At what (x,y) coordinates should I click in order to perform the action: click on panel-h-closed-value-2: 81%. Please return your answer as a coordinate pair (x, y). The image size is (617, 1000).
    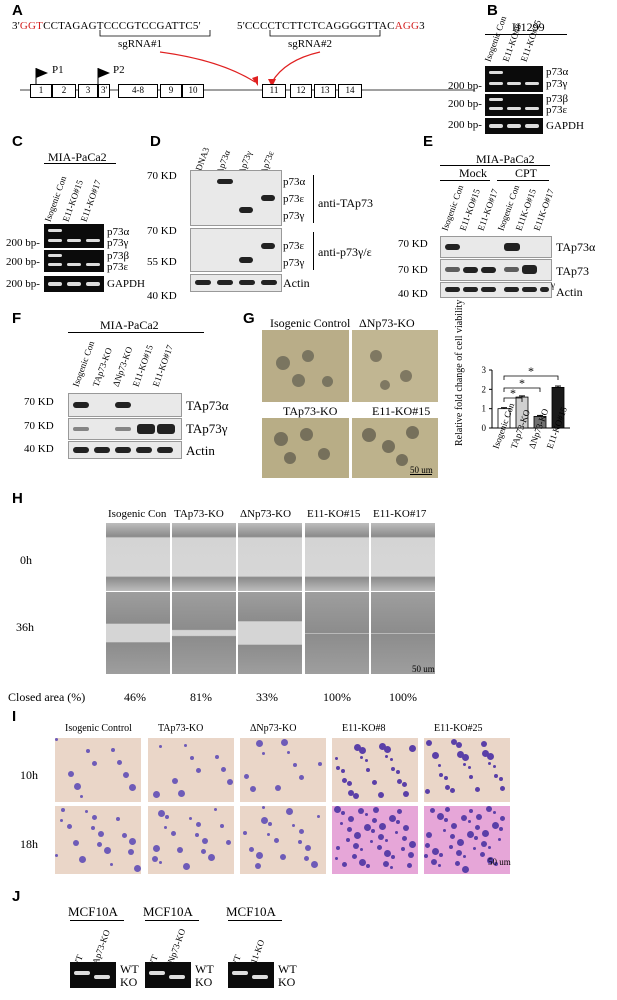
    Looking at the image, I should click on (201, 697).